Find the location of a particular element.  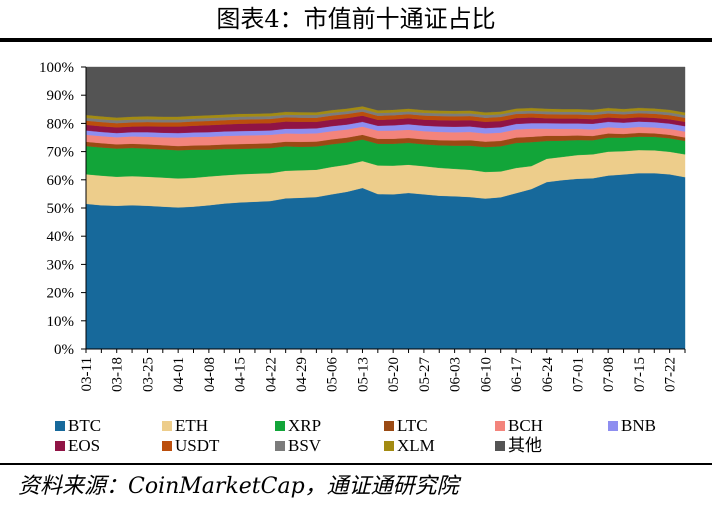

legend-item-bsv: BSV is located at coordinates (298, 446).